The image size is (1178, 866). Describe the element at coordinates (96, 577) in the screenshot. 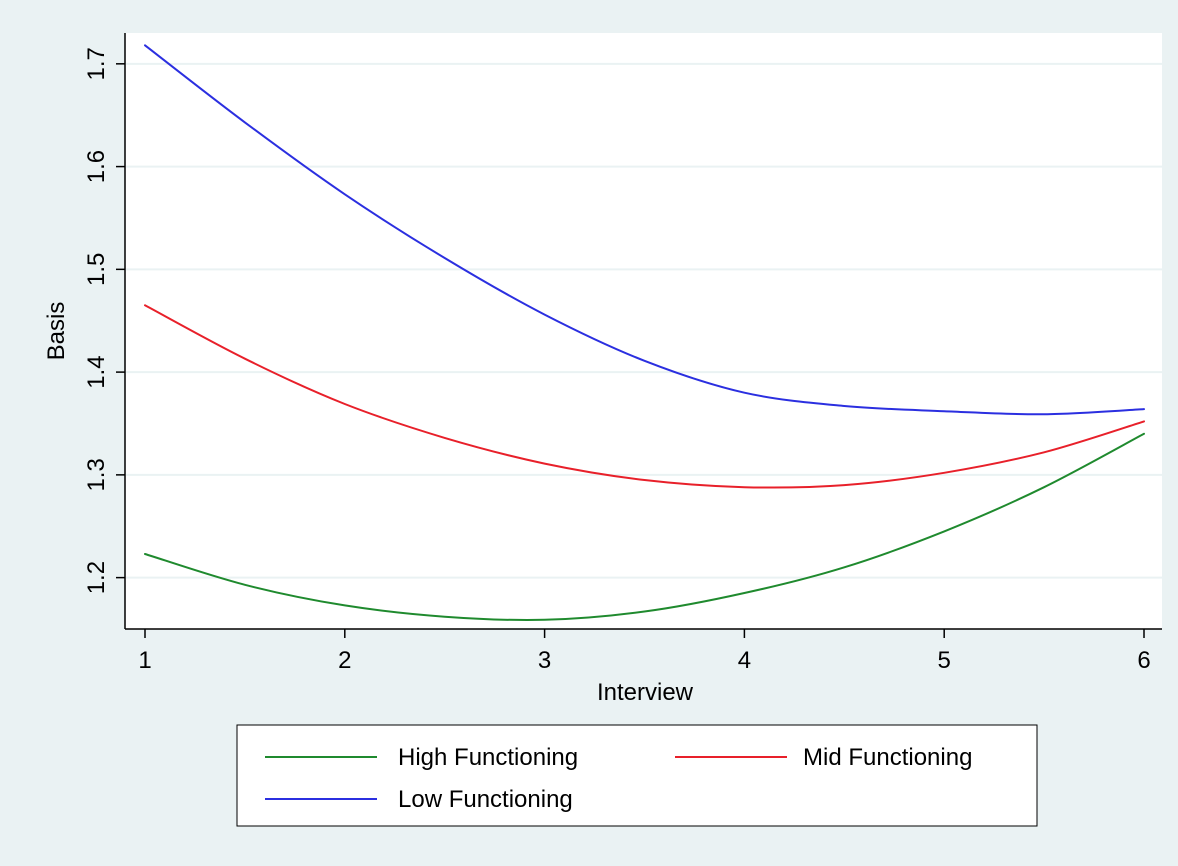

I see `y-tick-label: 1.2` at that location.